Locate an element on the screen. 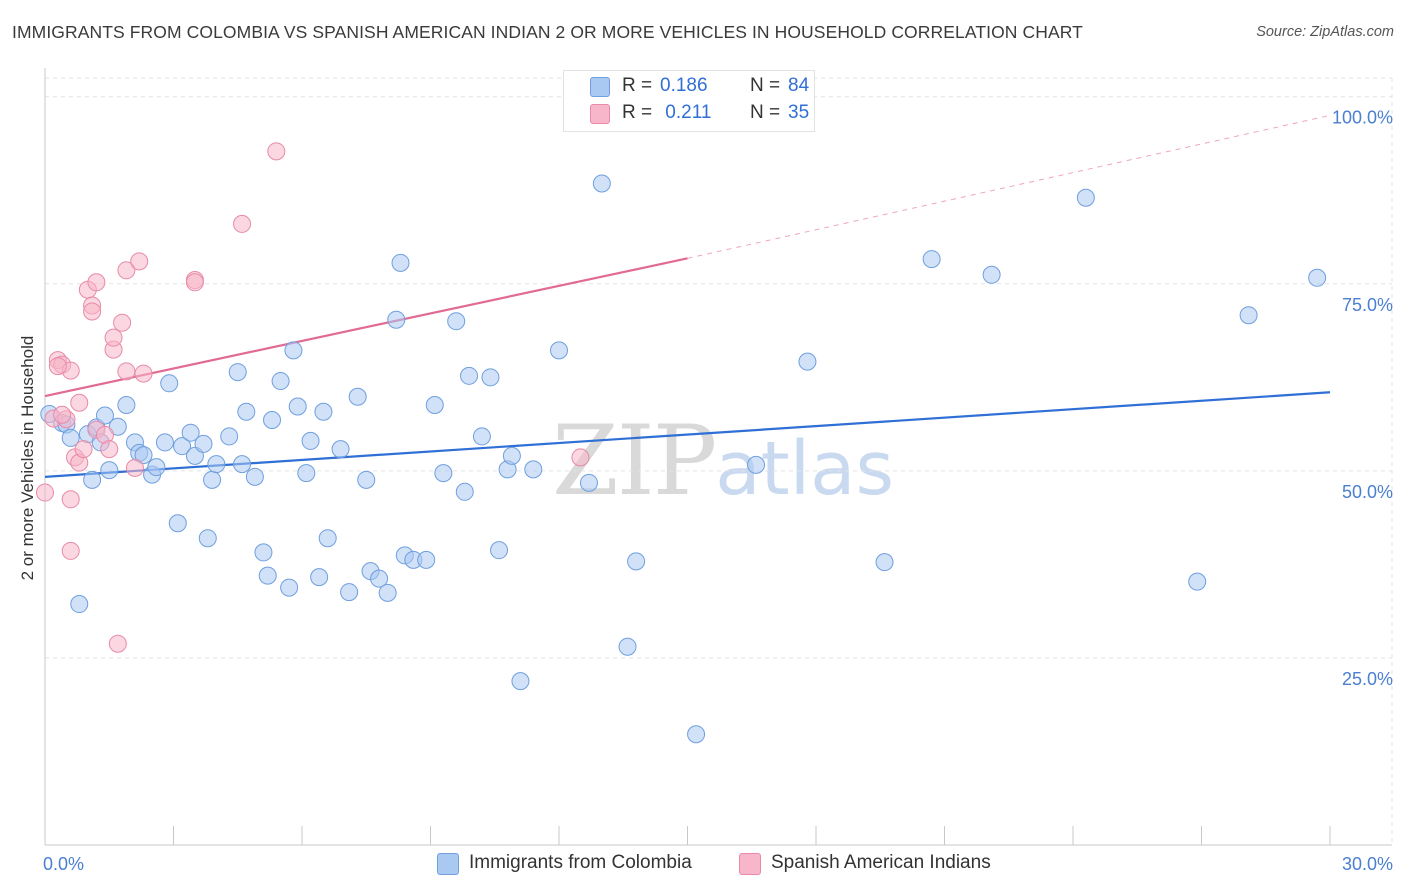 Image resolution: width=1406 pixels, height=892 pixels. legend-n-value: 35 is located at coordinates (799, 112).